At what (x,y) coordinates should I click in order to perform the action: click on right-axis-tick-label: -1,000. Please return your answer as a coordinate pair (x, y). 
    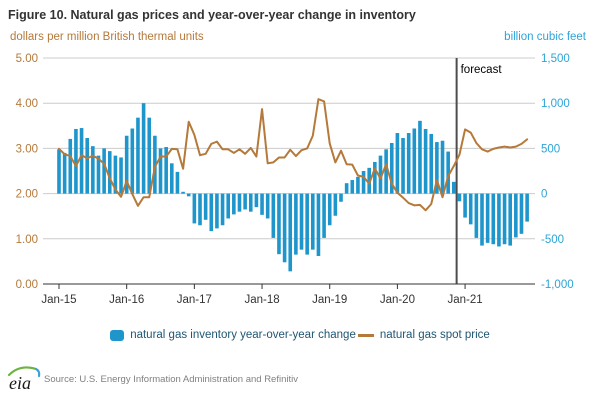
    Looking at the image, I should click on (557, 285).